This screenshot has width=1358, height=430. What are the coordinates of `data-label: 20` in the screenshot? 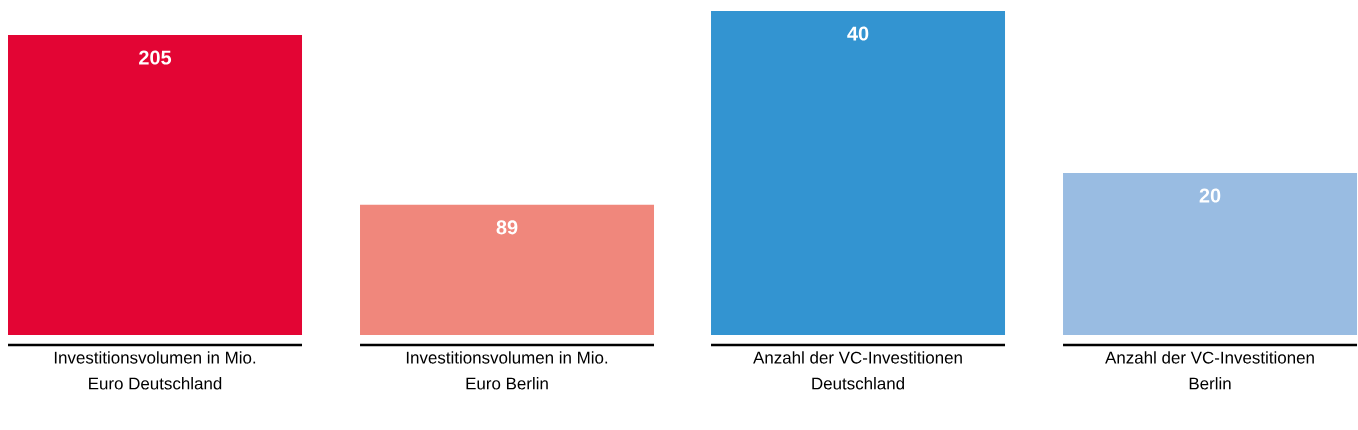 It's located at (1210, 195).